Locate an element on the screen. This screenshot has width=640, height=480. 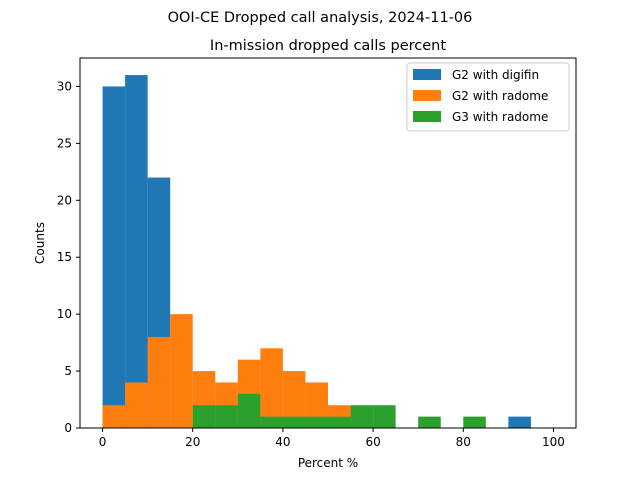
y-tick-label: 25 is located at coordinates (64, 143).